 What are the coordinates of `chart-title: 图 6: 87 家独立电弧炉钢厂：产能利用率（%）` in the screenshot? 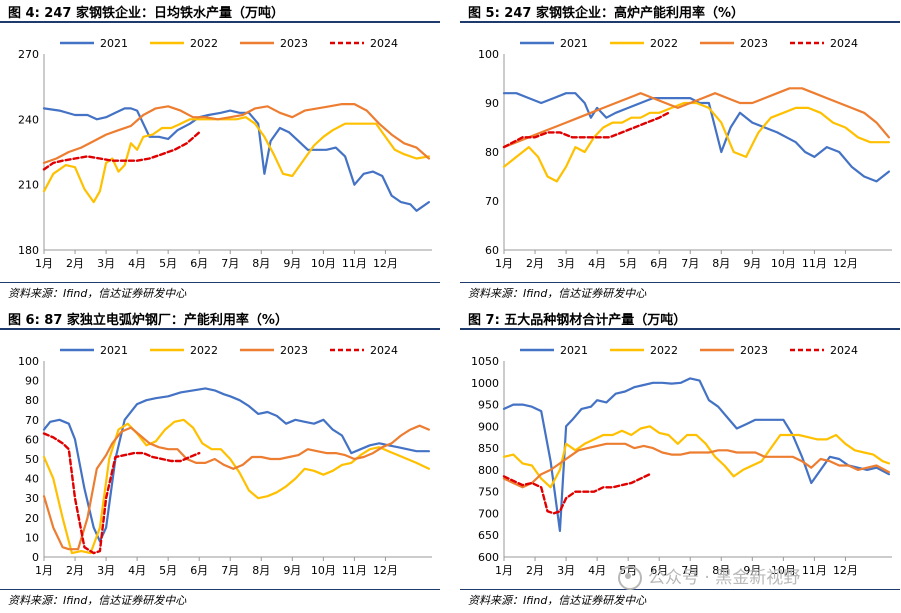 It's located at (148, 320).